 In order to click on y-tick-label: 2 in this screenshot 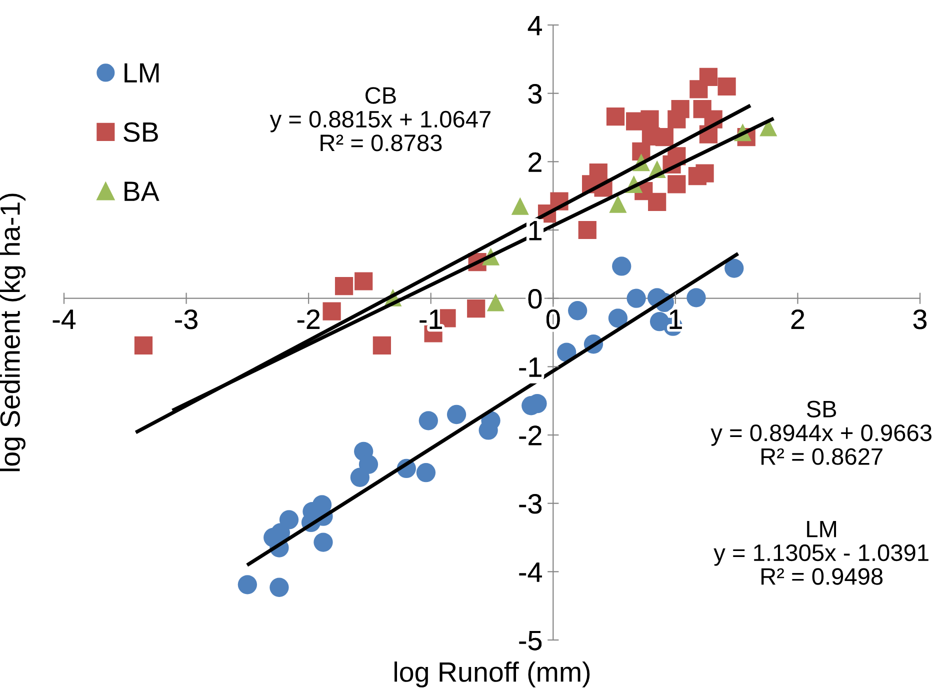, I will do `click(535, 162)`.